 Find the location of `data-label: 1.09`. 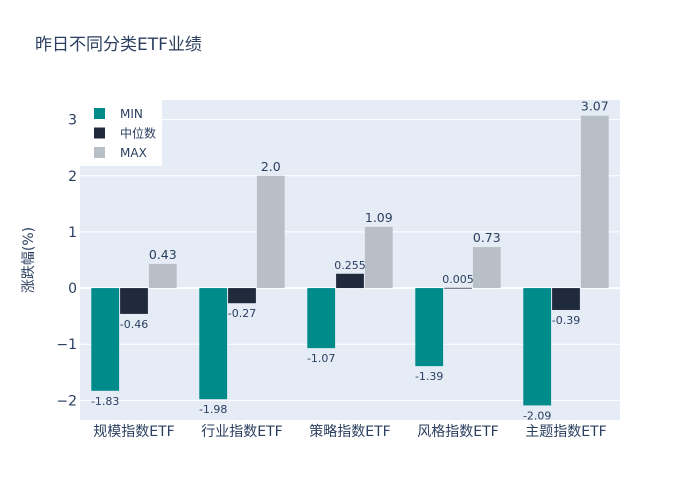

data-label: 1.09 is located at coordinates (379, 217).